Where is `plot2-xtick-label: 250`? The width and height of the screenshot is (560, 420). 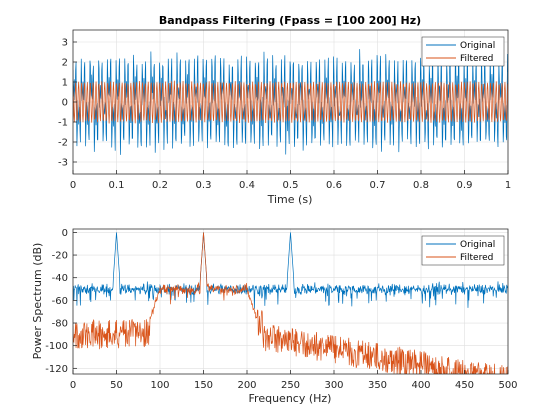 plot2-xtick-label: 250 is located at coordinates (290, 385).